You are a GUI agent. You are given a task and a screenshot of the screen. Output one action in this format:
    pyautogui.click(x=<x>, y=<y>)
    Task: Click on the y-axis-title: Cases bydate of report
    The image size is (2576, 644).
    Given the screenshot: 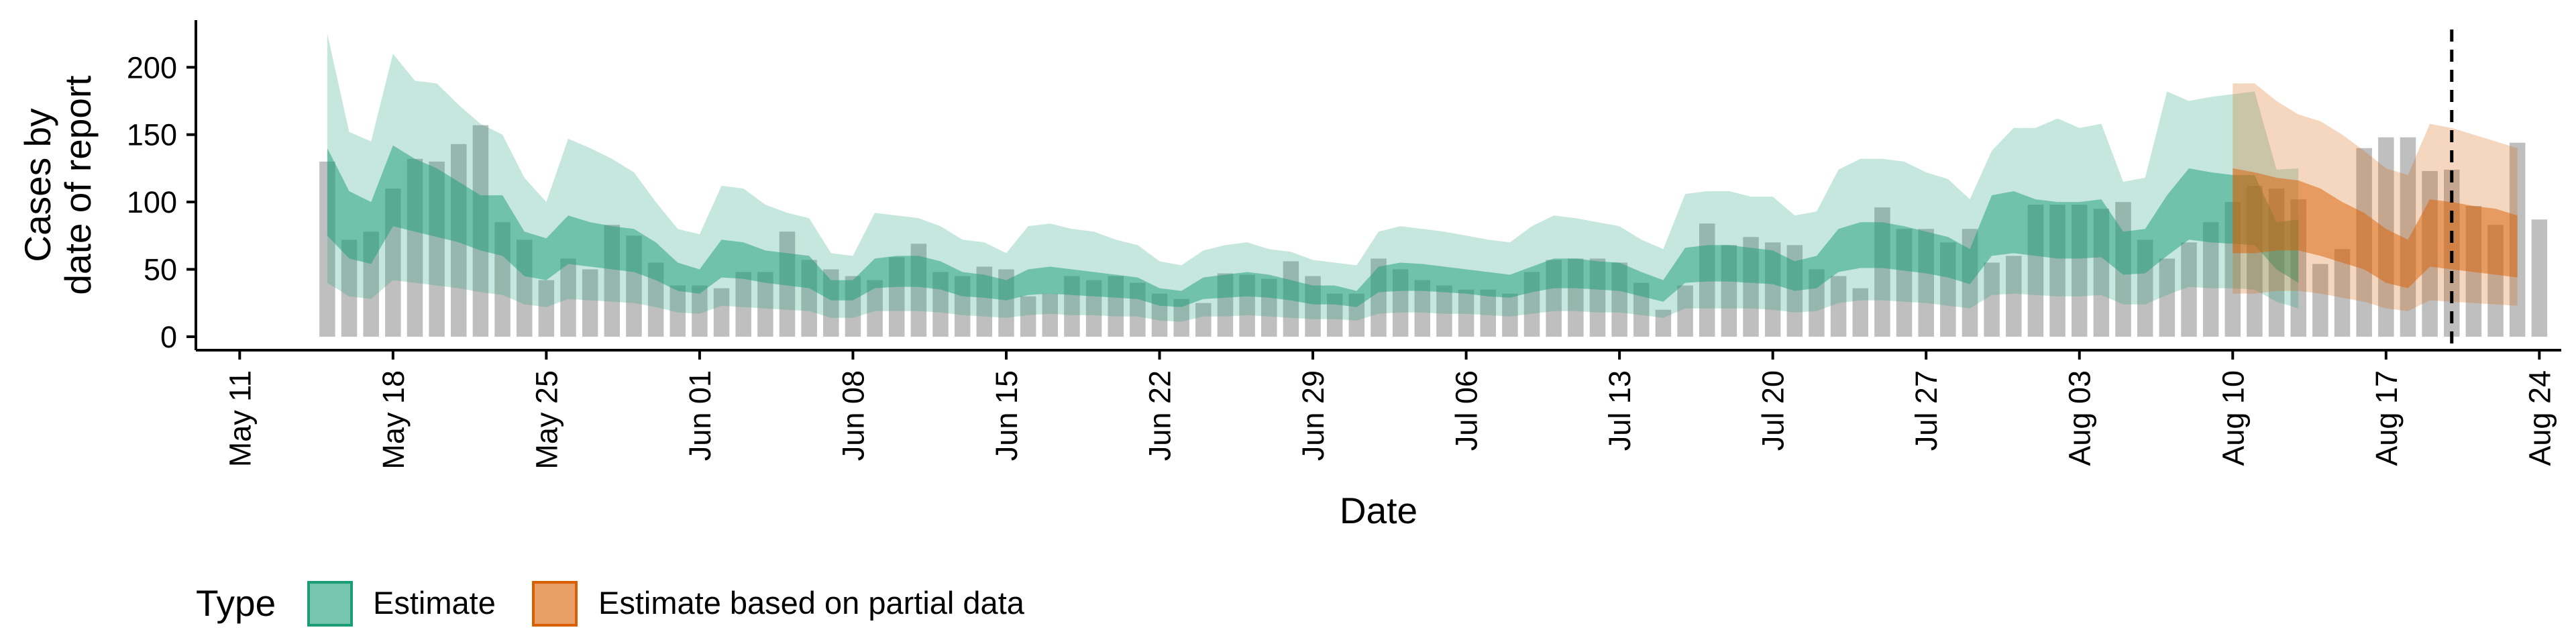 What is the action you would take?
    pyautogui.click(x=58, y=184)
    